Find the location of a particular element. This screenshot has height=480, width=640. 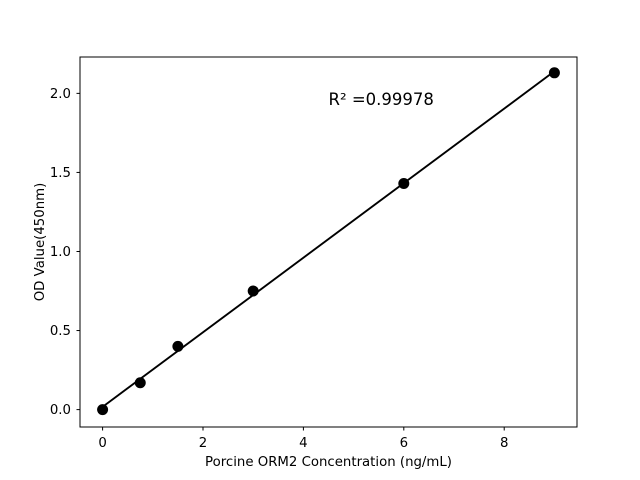

y-tick-label: 0.5 is located at coordinates (60, 331).